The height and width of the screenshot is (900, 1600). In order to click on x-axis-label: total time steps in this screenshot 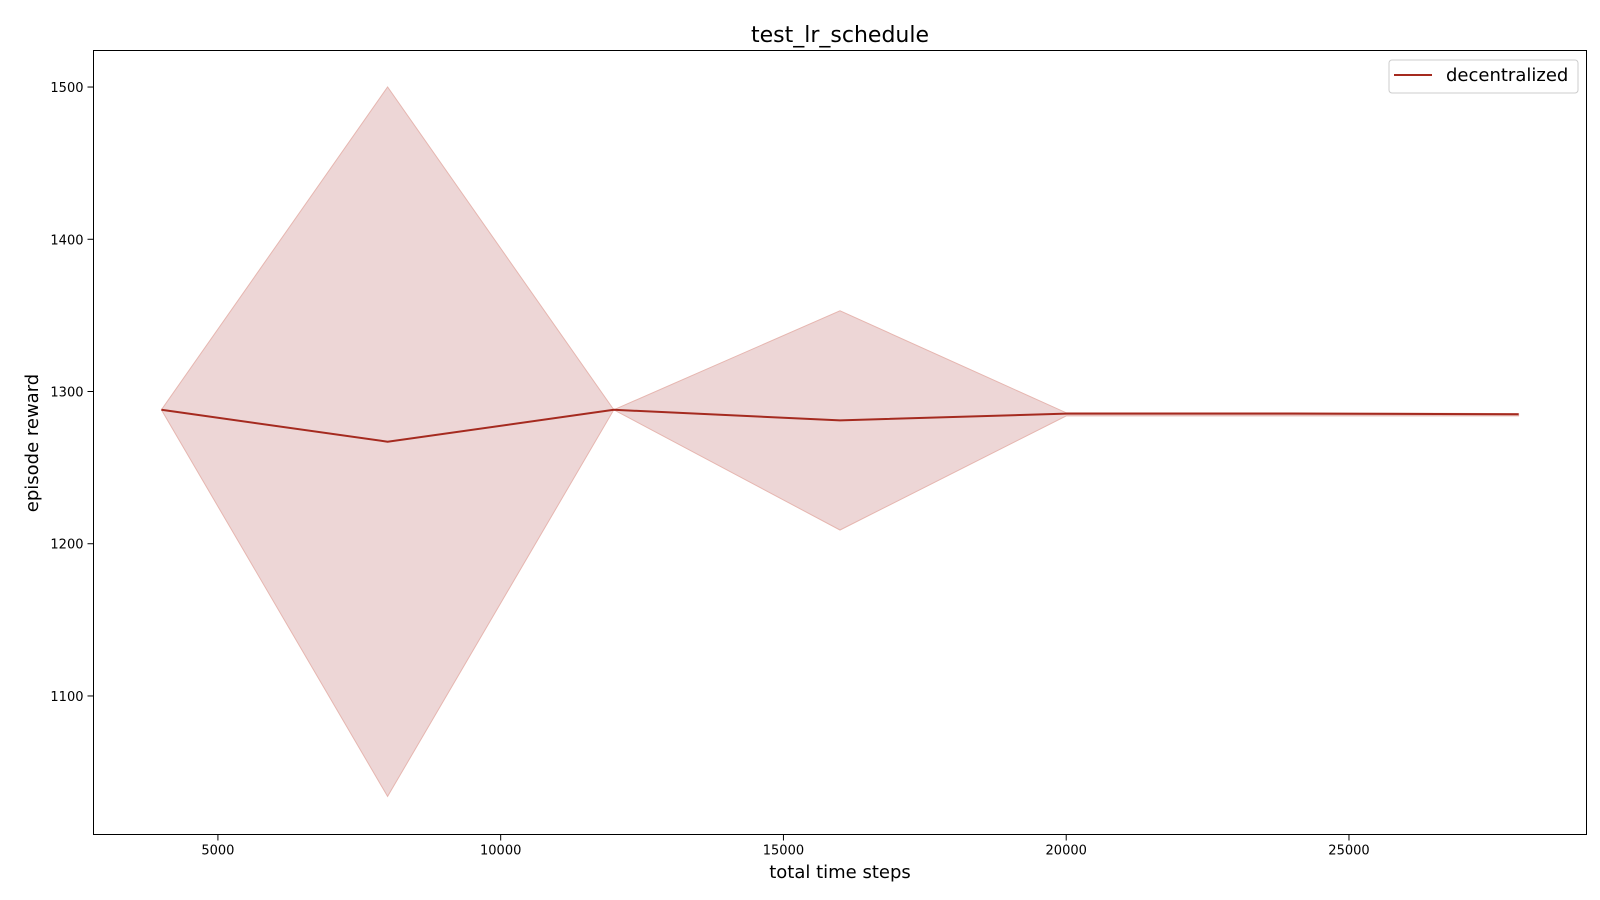, I will do `click(840, 872)`.